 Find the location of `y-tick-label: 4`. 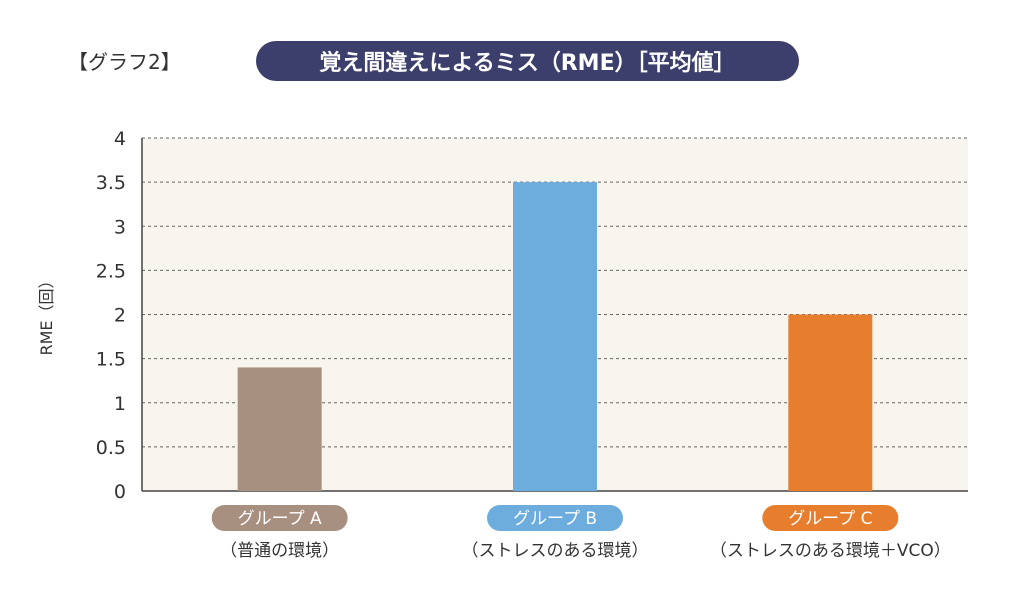

y-tick-label: 4 is located at coordinates (120, 139).